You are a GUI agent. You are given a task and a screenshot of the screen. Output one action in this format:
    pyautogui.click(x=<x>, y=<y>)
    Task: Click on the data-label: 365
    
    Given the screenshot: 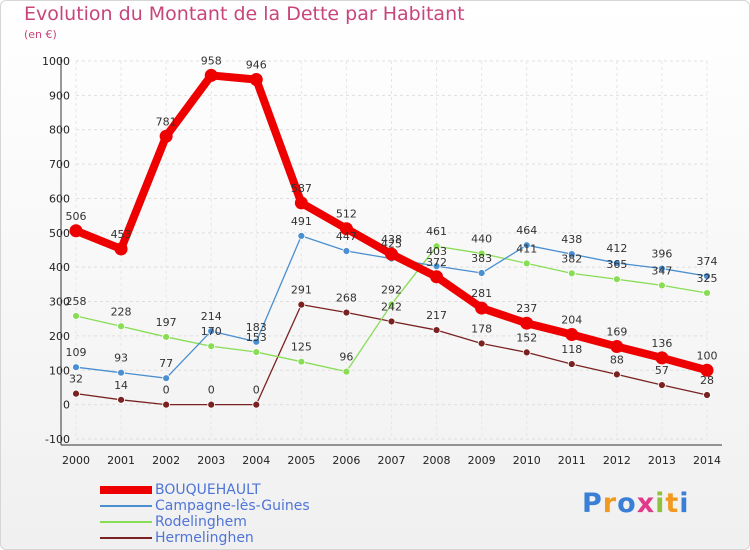 What is the action you would take?
    pyautogui.click(x=616, y=264)
    